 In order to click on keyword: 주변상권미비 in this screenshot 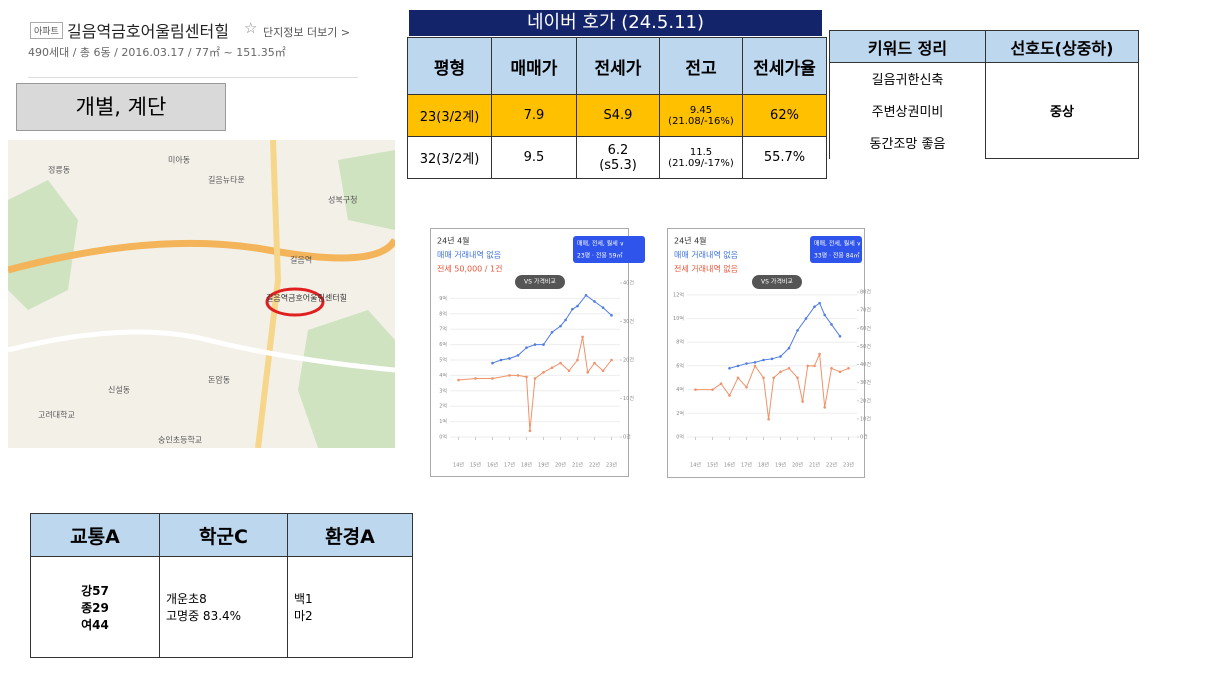, I will do `click(907, 110)`.